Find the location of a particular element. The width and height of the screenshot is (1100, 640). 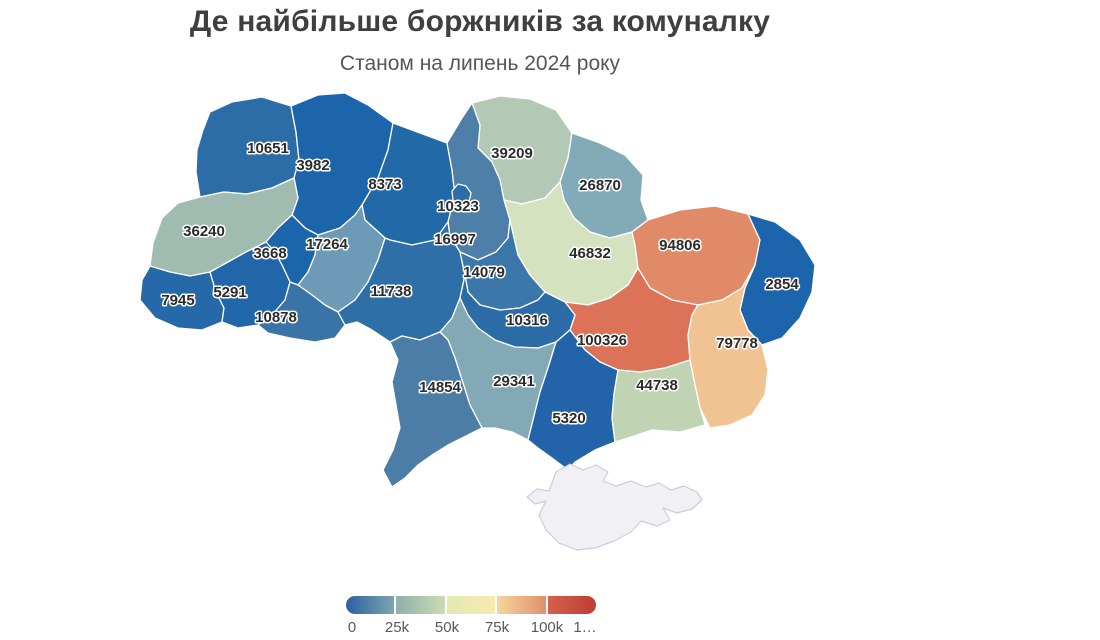

region-kyiv-city is located at coordinates (461, 195).